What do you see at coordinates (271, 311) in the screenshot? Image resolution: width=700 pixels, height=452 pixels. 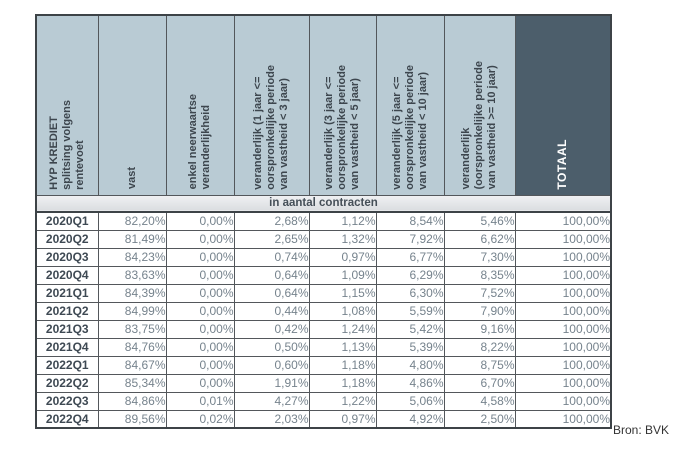 I see `value-cell: 0,44%` at bounding box center [271, 311].